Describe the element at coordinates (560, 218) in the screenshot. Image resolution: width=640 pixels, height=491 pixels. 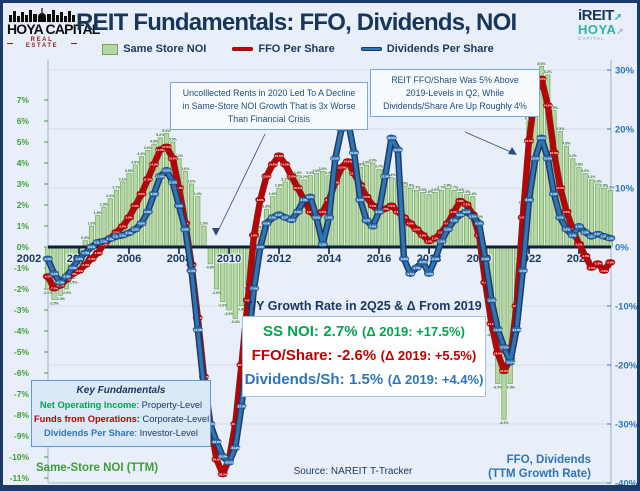
I see `dividends-point-label: 5.0%` at that location.